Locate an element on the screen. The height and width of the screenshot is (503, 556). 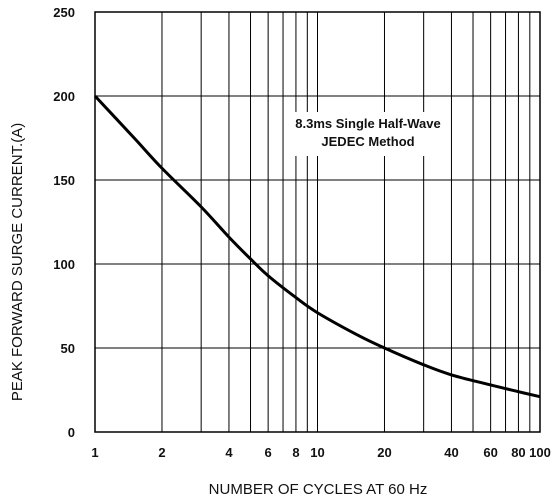
annotation-background is located at coordinates (368, 134).